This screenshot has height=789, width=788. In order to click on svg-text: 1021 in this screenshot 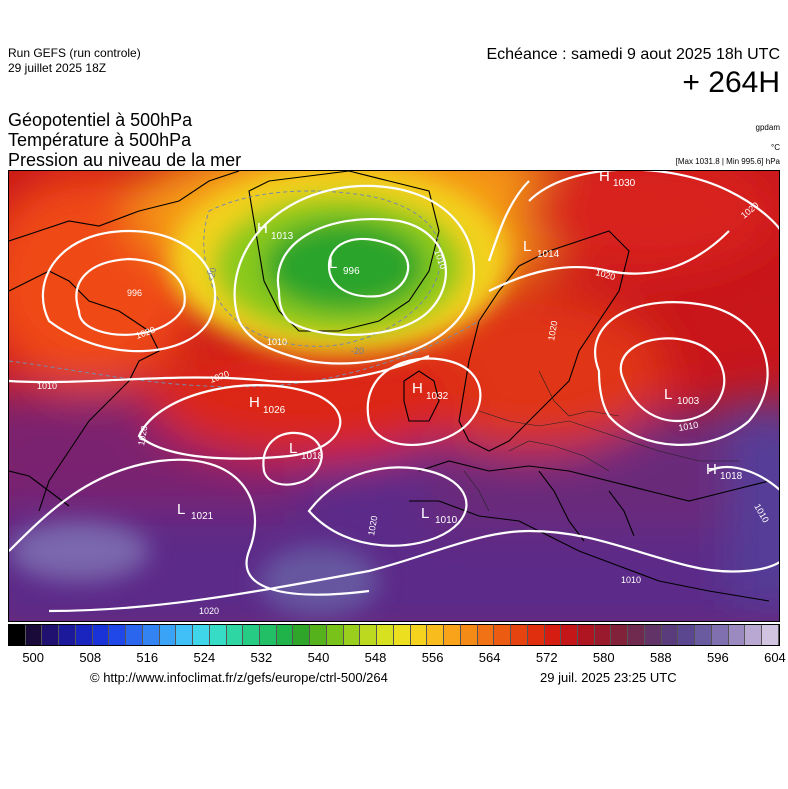, I will do `click(202, 516)`.